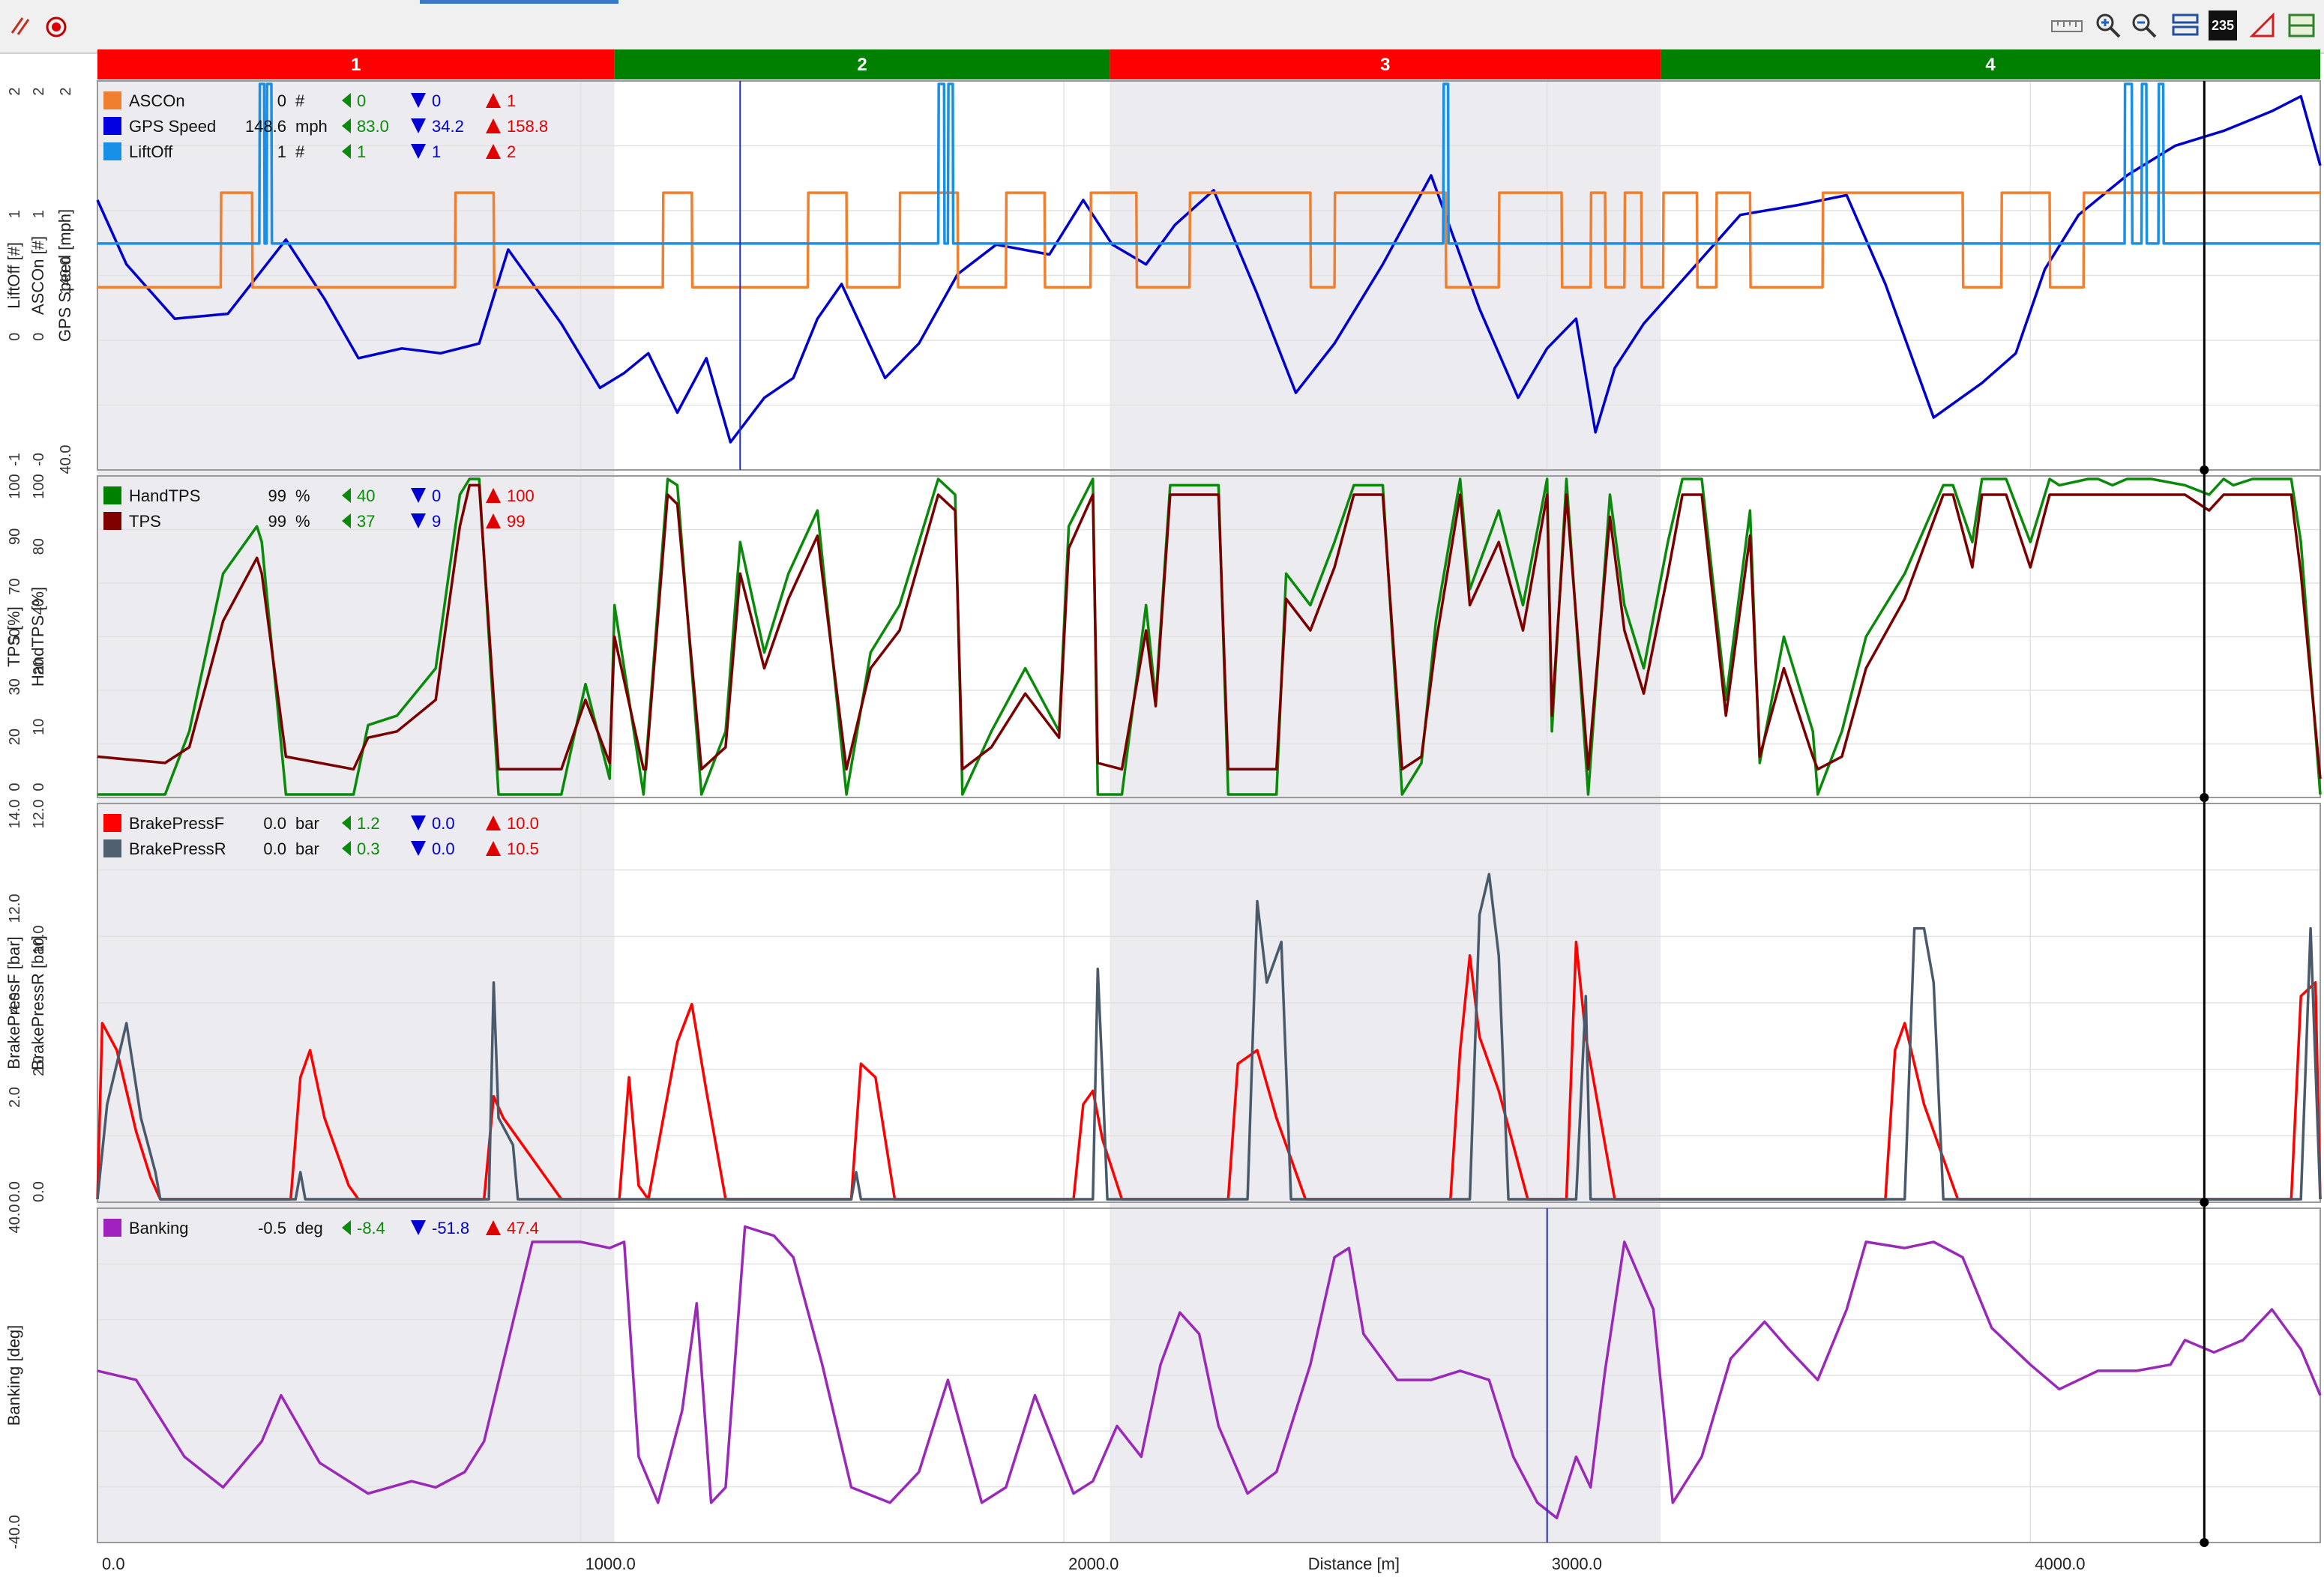 Image resolution: width=2324 pixels, height=1577 pixels. I want to click on x-tick-label: 4000.0, so click(2060, 1564).